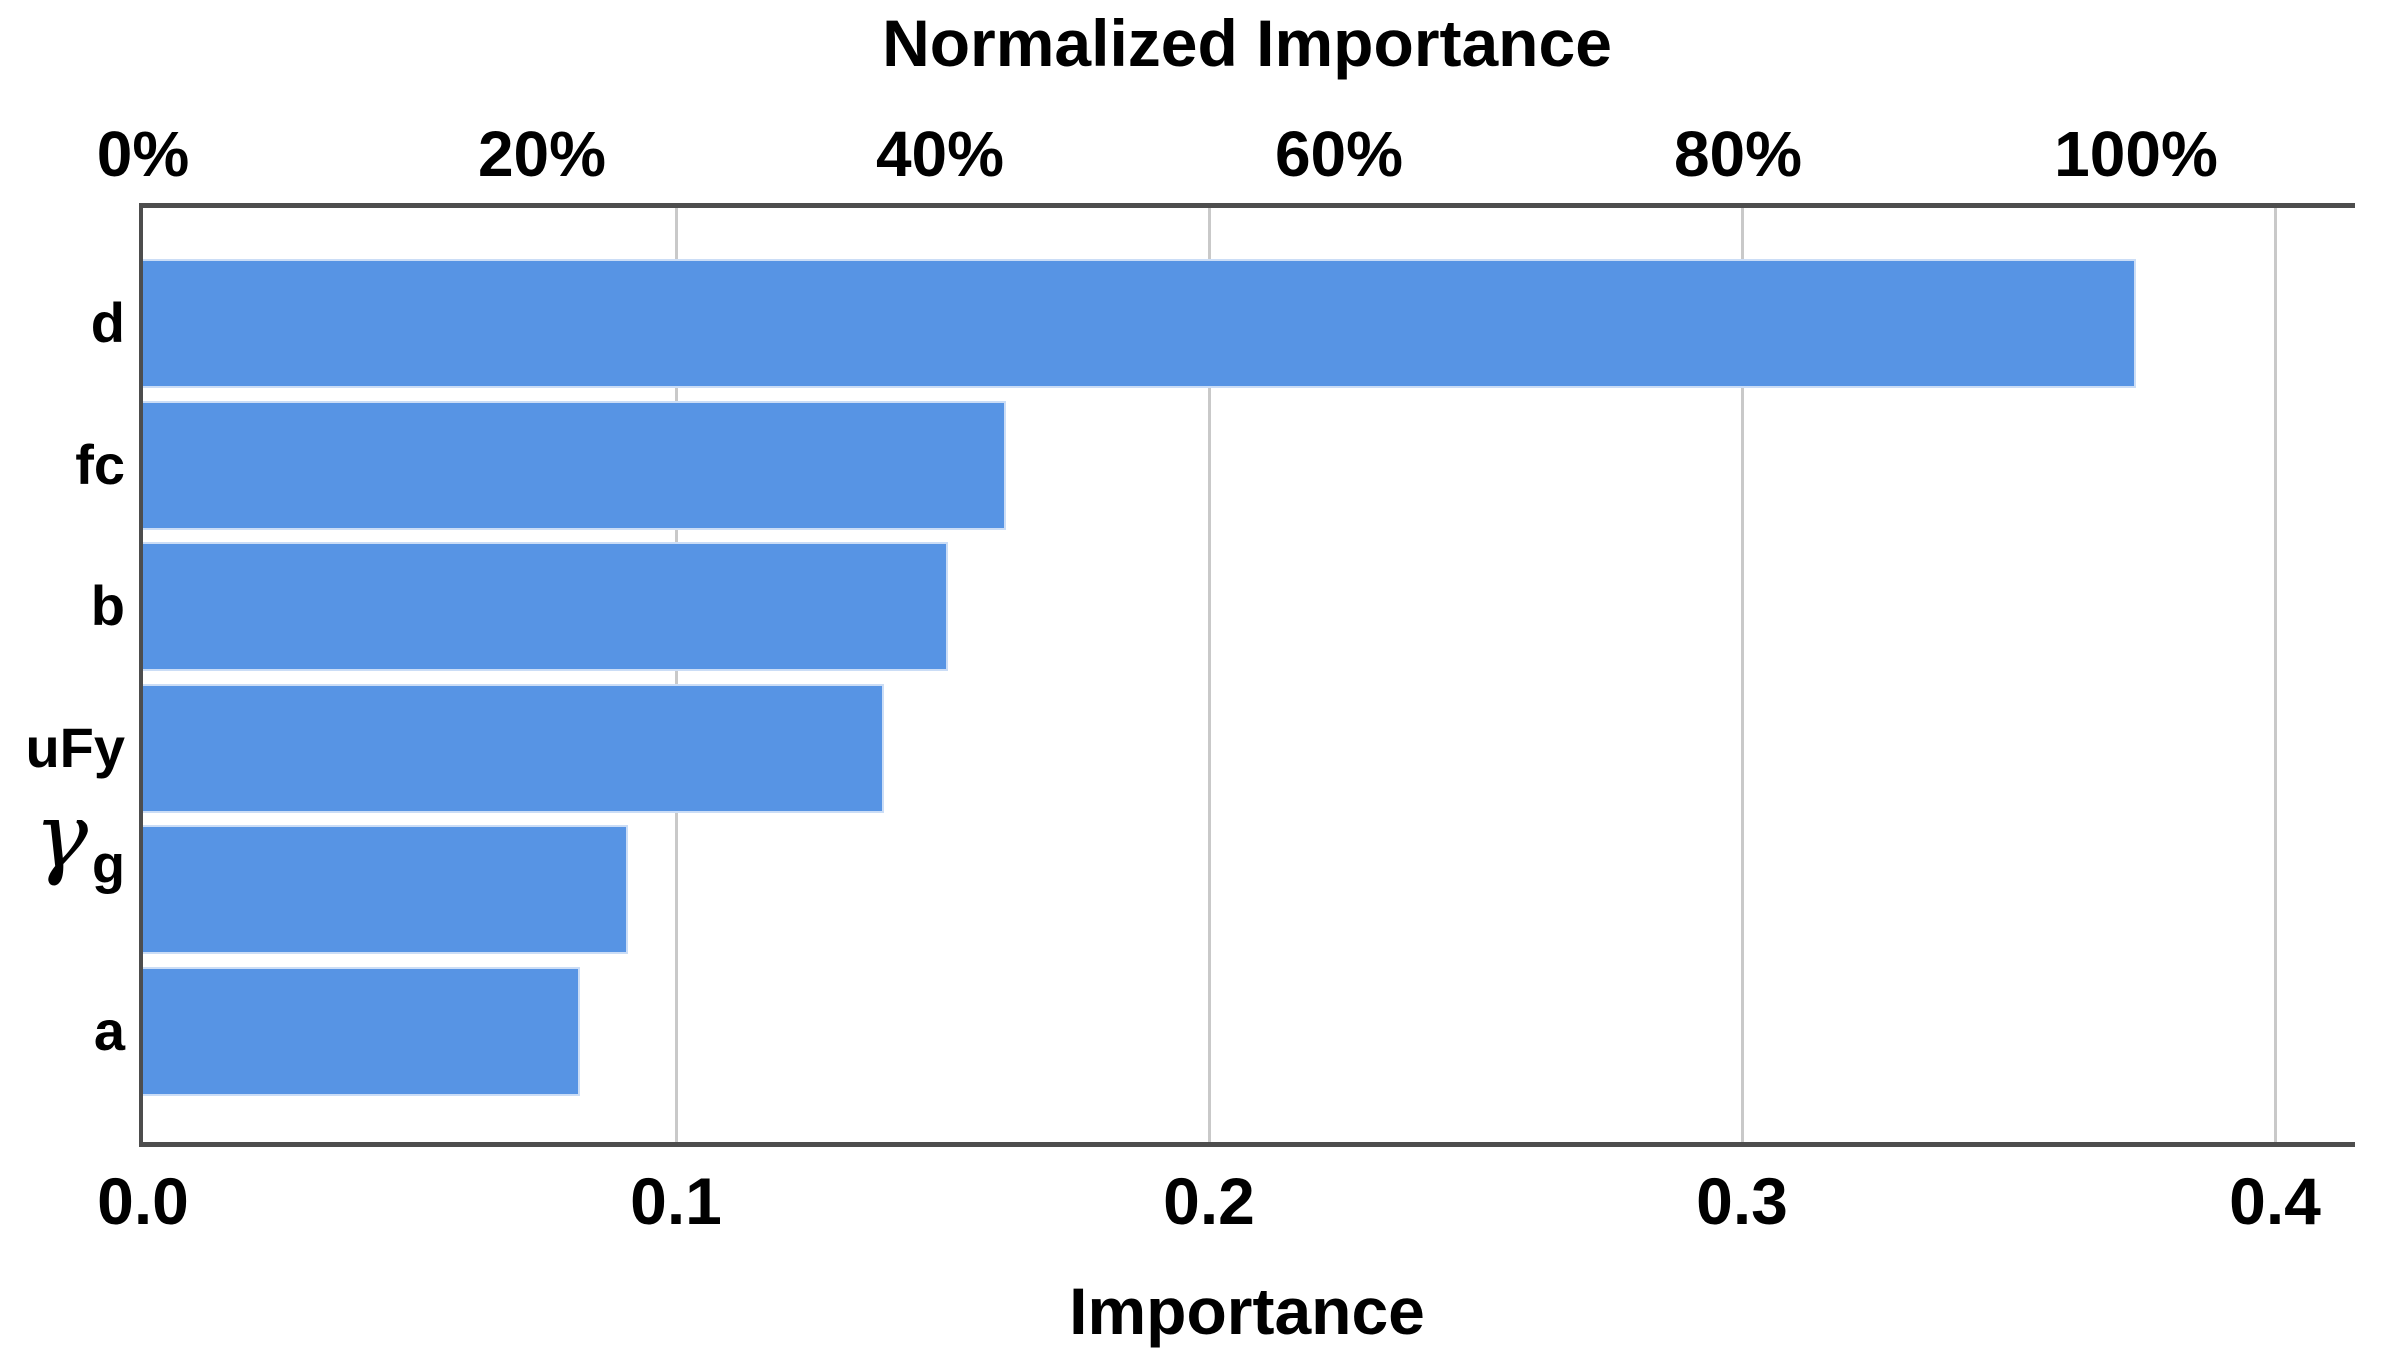  Describe the element at coordinates (1247, 1311) in the screenshot. I see `x-axis-label: Importance` at that location.